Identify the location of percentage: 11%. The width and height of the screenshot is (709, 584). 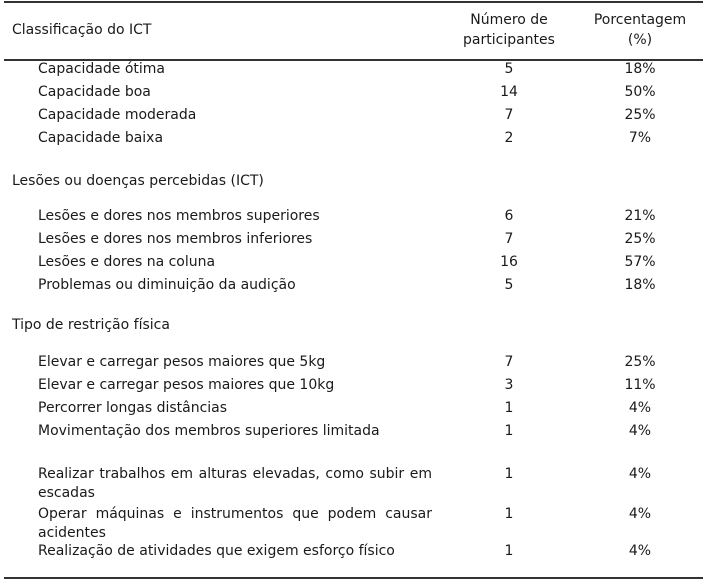
(640, 385).